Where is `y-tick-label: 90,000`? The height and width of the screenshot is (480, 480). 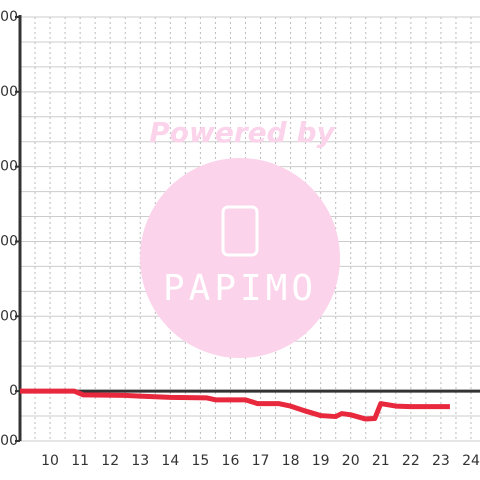 y-tick-label: 90,000 is located at coordinates (9, 167).